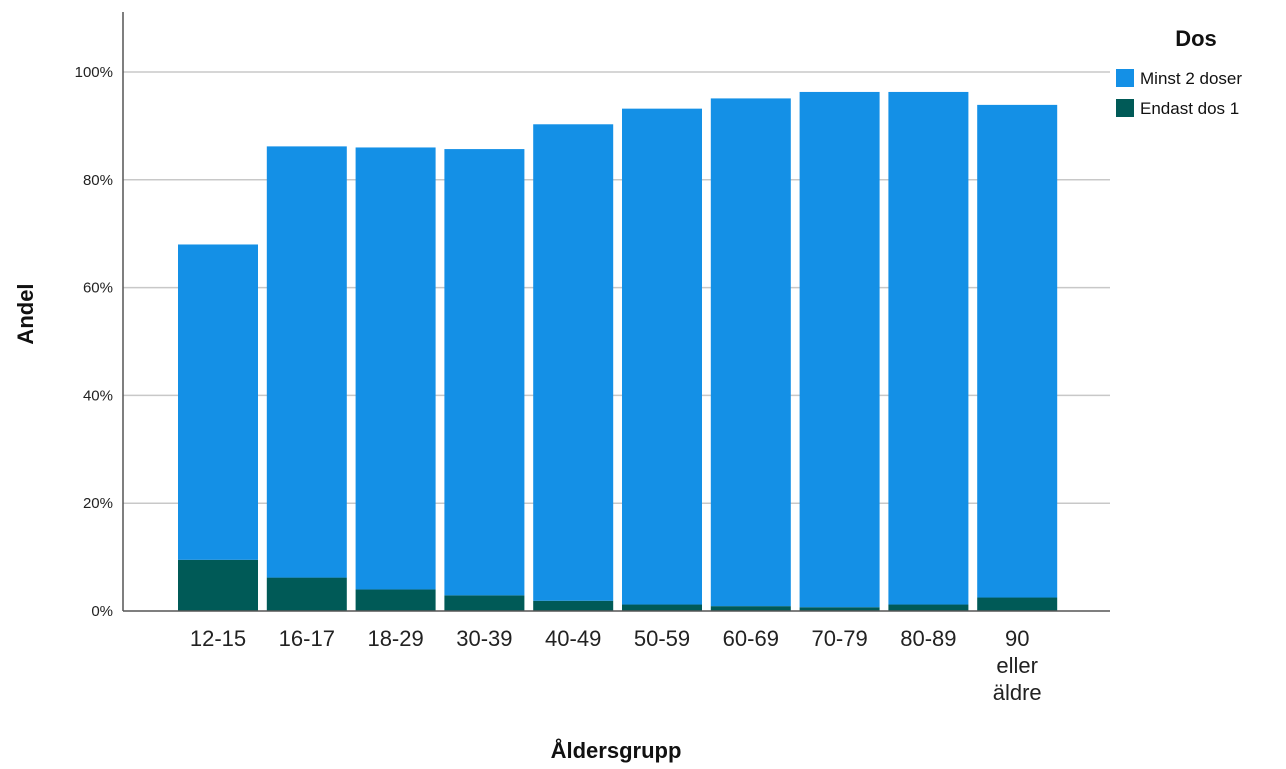 The image size is (1286, 769). Describe the element at coordinates (98, 180) in the screenshot. I see `y-tick-label: 80%` at that location.